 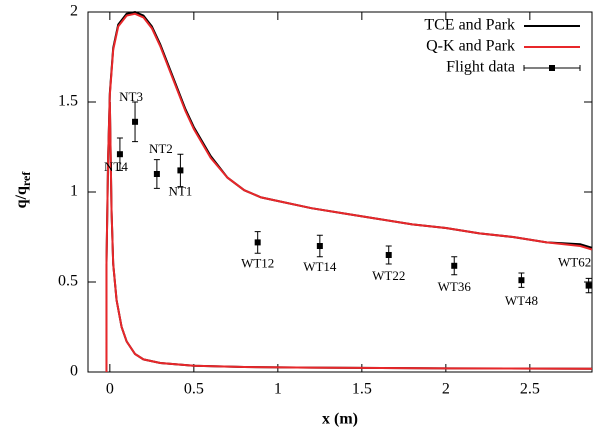 I want to click on y-tick-label: 1, so click(x=74, y=191).